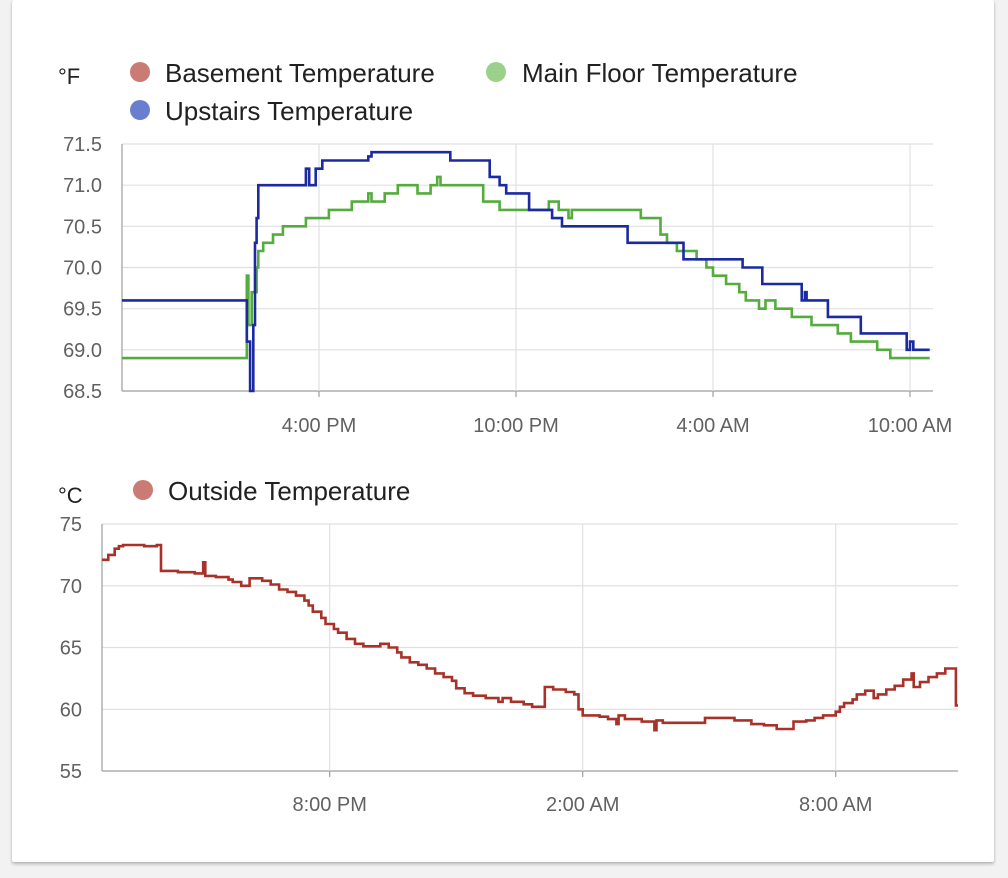 This screenshot has width=1008, height=878. Describe the element at coordinates (82, 392) in the screenshot. I see `y-tick-label: 68.5` at that location.